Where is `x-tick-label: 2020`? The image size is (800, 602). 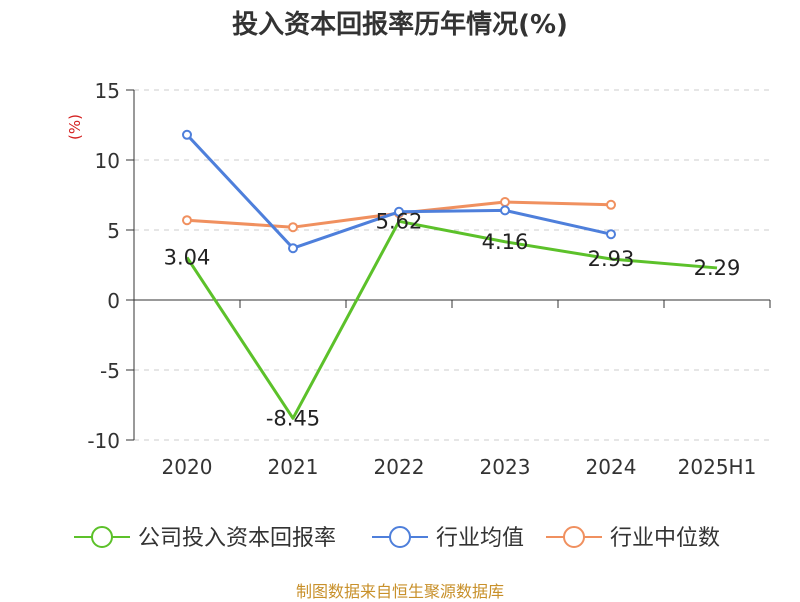 x-tick-label: 2020 is located at coordinates (187, 467).